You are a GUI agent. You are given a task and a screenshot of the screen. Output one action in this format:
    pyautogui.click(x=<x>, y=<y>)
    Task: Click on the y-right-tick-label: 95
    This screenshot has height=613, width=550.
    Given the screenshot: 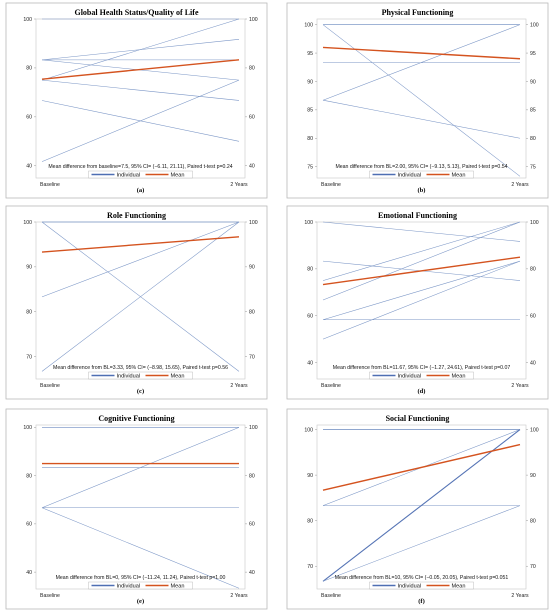 What is the action you would take?
    pyautogui.click(x=533, y=54)
    